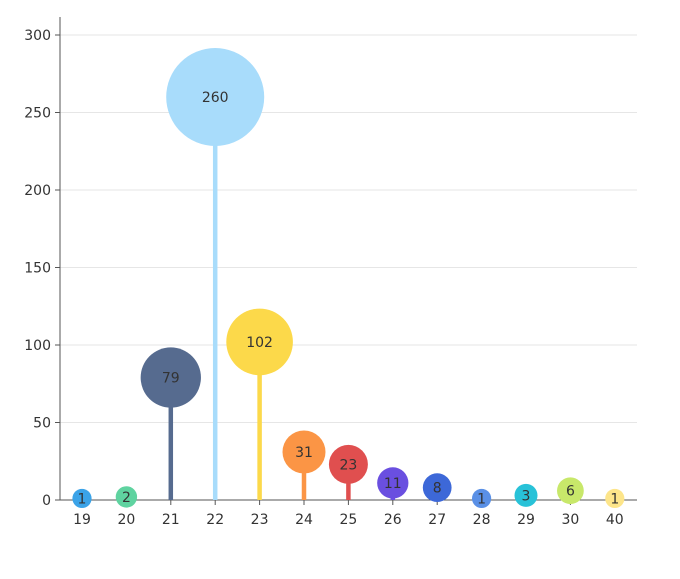  What do you see at coordinates (215, 520) in the screenshot?
I see `x-tick-label: 22` at bounding box center [215, 520].